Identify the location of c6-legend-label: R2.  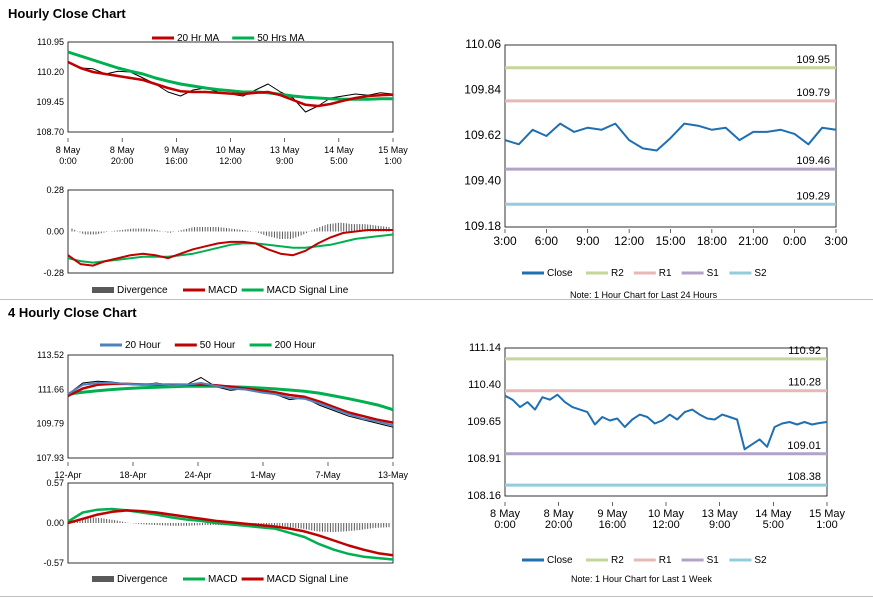
(617, 560).